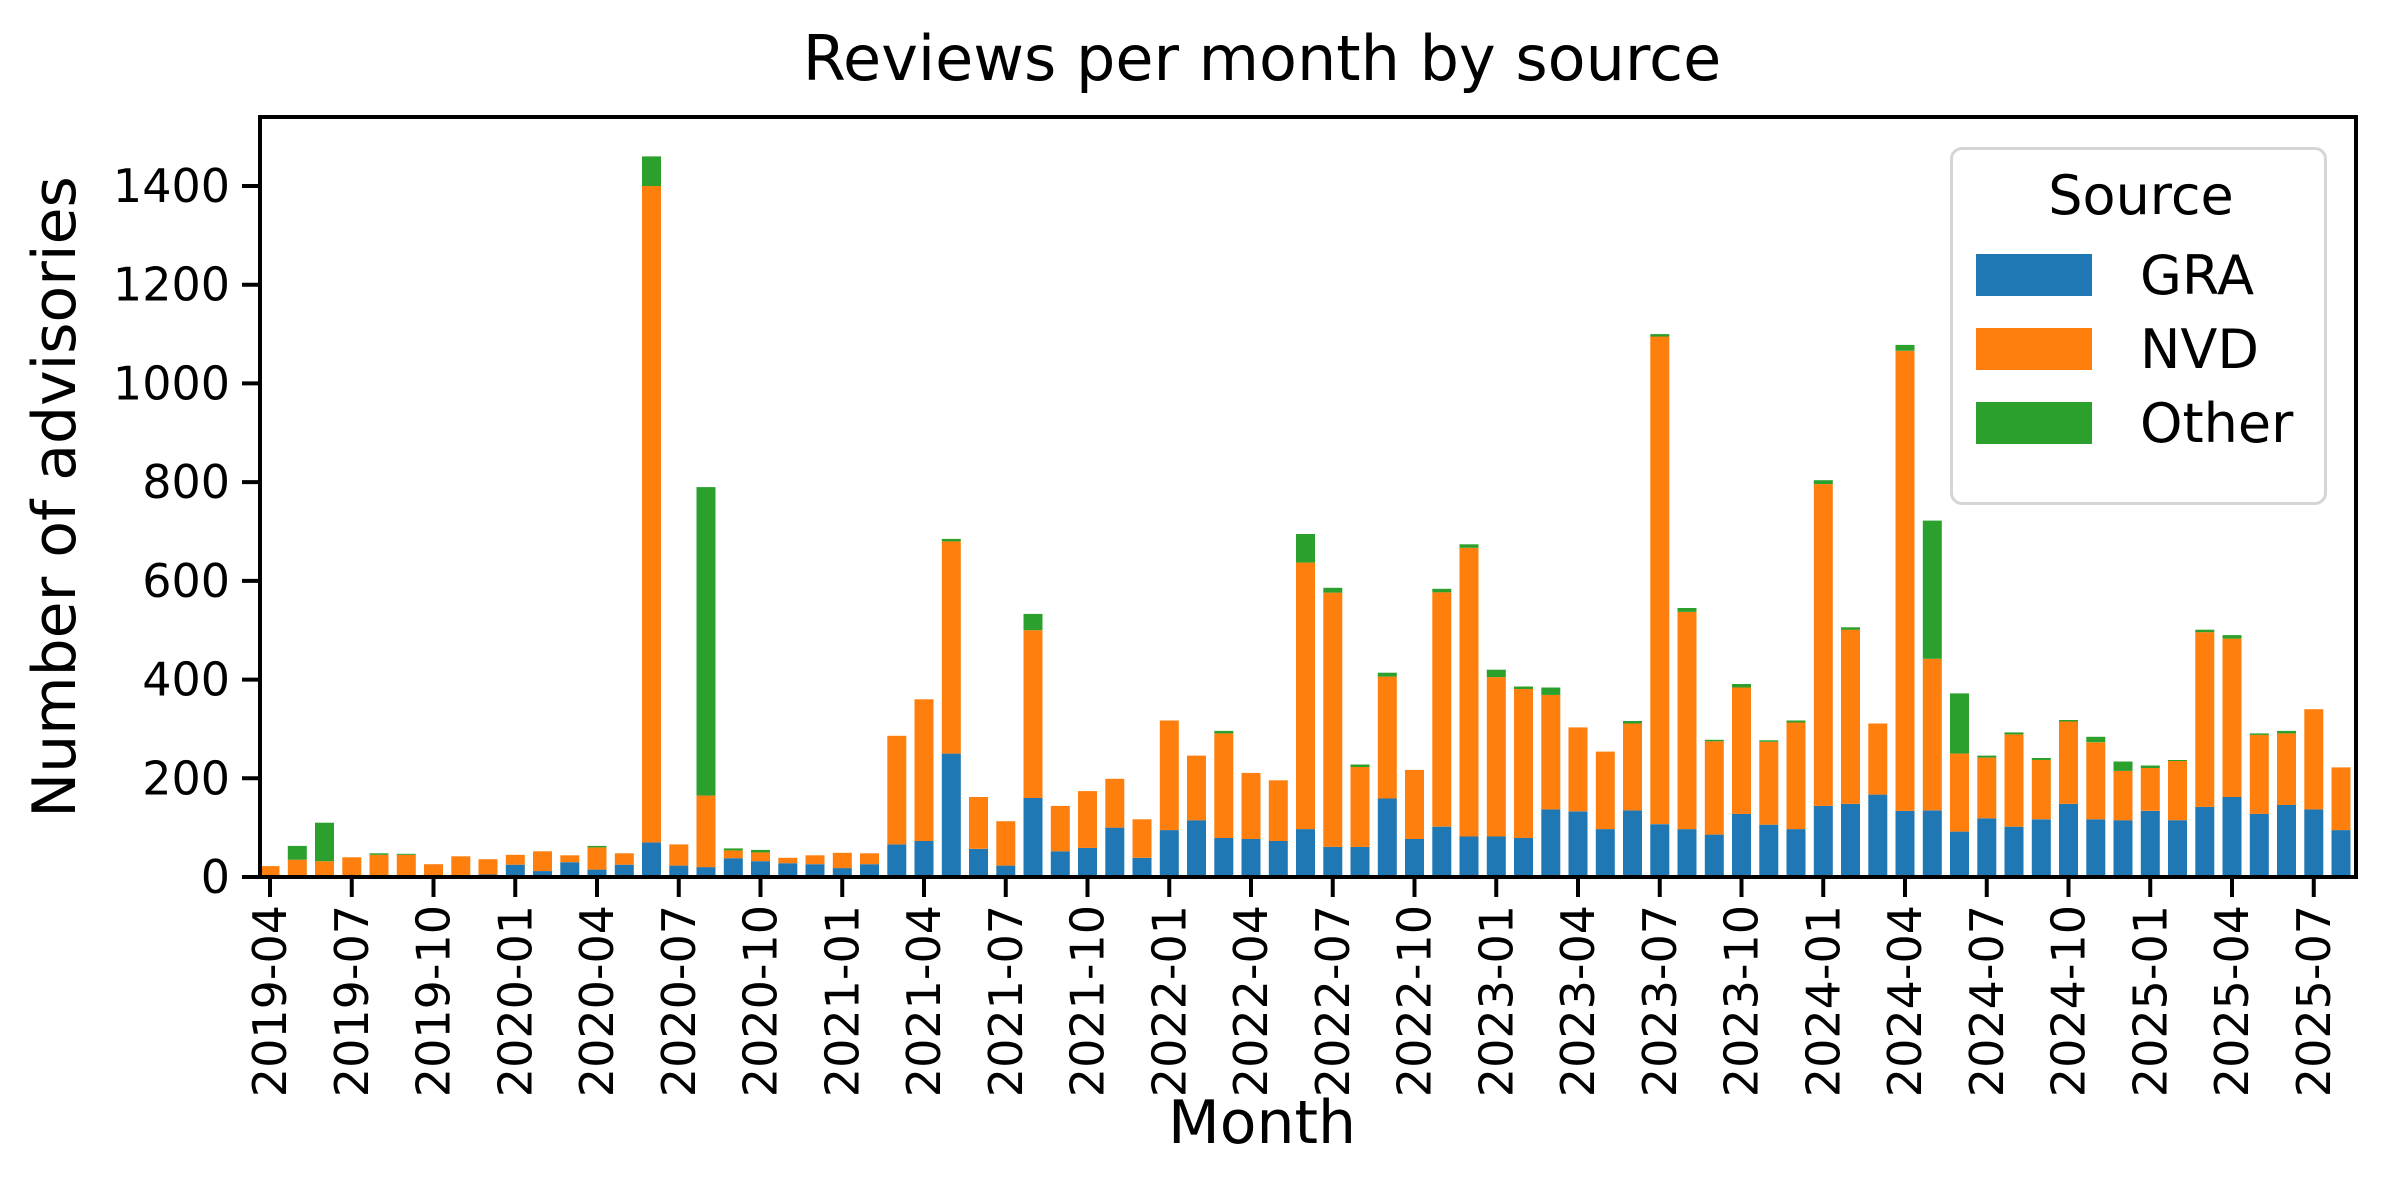  What do you see at coordinates (1823, 1001) in the screenshot?
I see `x-tick-label: 2024-01` at bounding box center [1823, 1001].